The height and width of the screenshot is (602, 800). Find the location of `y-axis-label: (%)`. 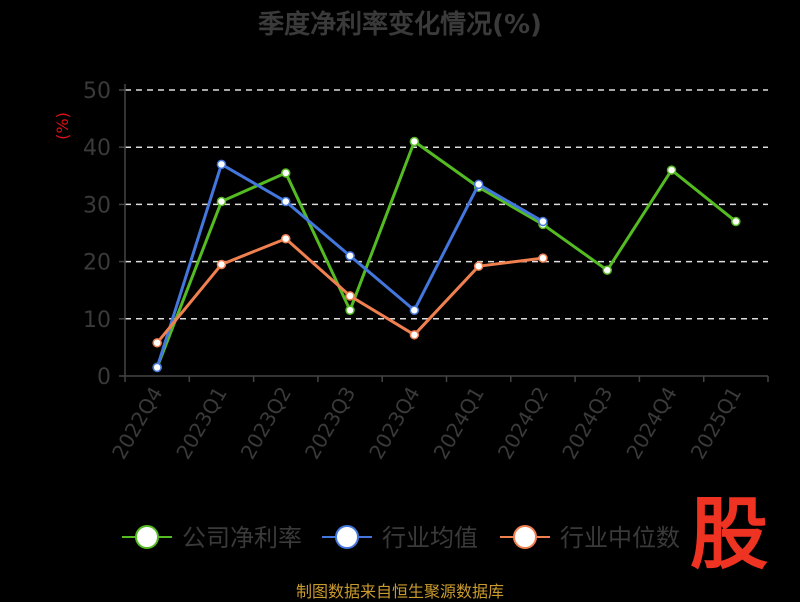

y-axis-label: (%) is located at coordinates (62, 126).